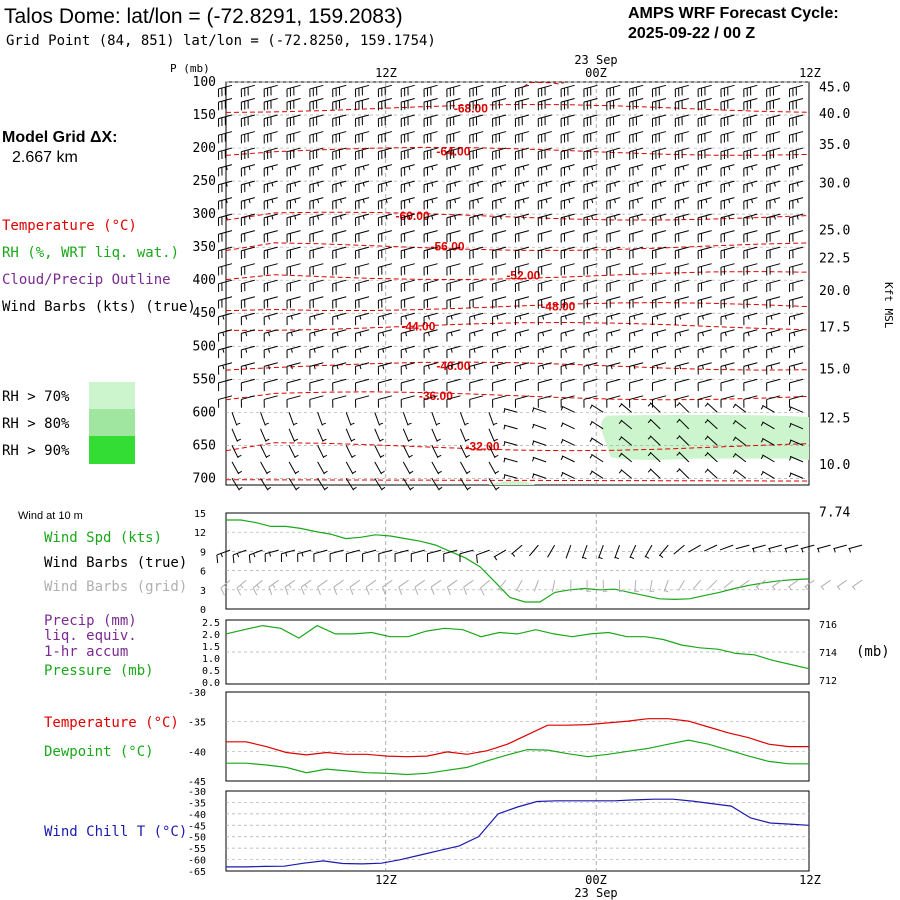  I want to click on xsec-barb-23-0-half-feather, so click(240, 472).